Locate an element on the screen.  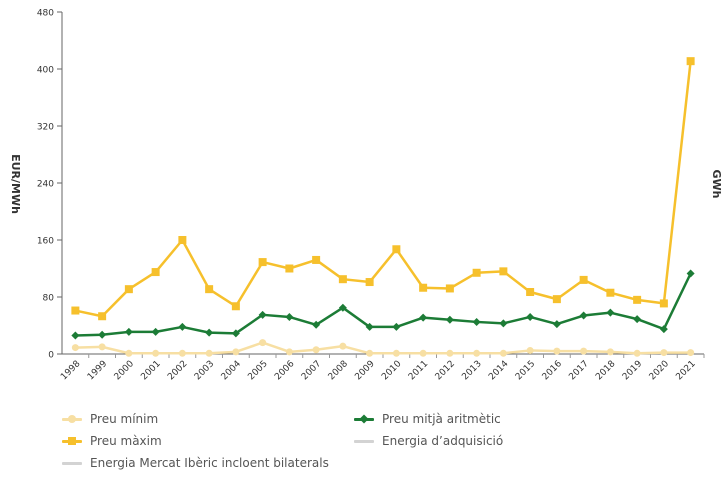
x-tick-label: 2018 is located at coordinates (605, 370).